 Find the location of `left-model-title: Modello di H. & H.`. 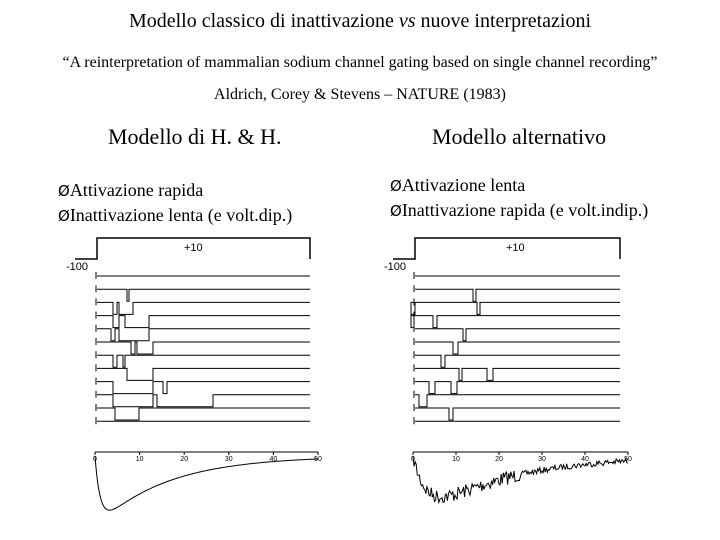

left-model-title: Modello di H. & H. is located at coordinates (195, 136).